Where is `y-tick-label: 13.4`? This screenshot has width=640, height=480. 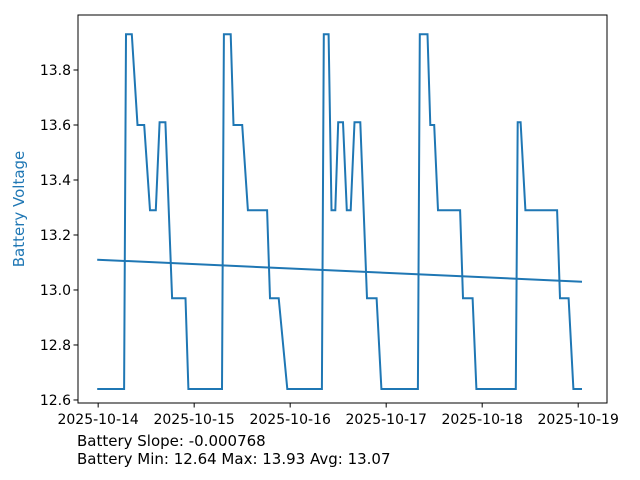 y-tick-label: 13.4 is located at coordinates (55, 181).